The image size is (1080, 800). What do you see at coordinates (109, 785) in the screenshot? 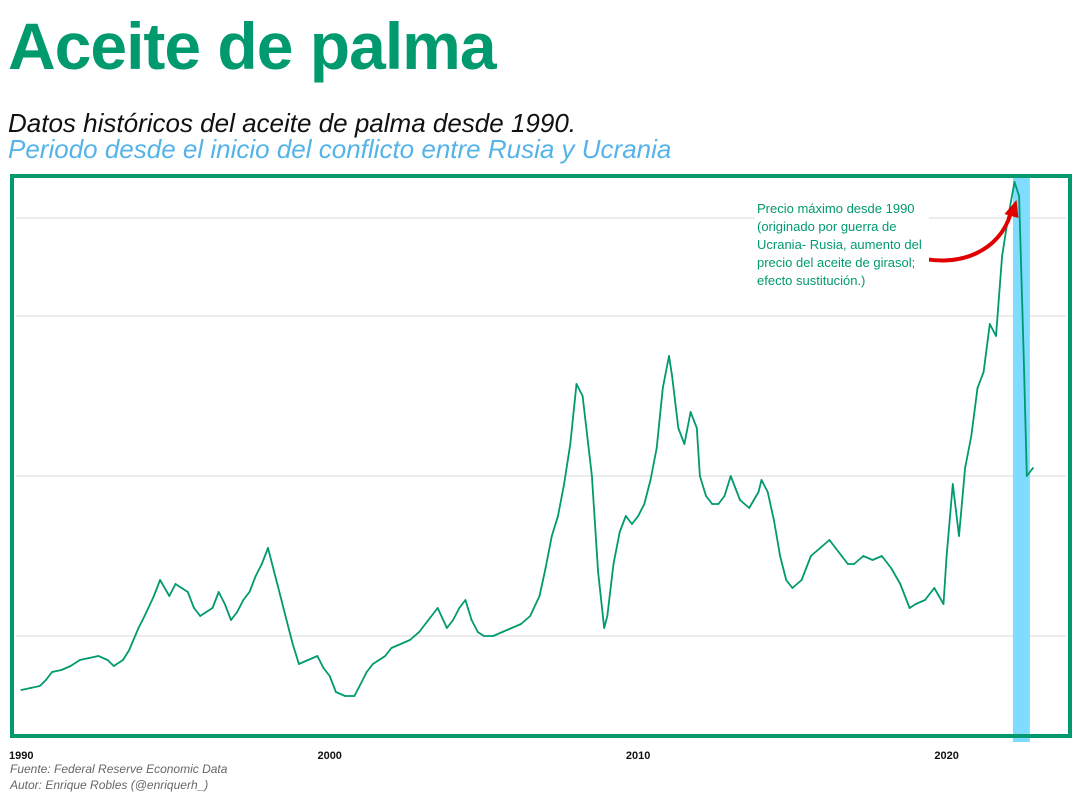
I see `author-caption: Autor: Enrique Robles (@enriquerh_)` at bounding box center [109, 785].